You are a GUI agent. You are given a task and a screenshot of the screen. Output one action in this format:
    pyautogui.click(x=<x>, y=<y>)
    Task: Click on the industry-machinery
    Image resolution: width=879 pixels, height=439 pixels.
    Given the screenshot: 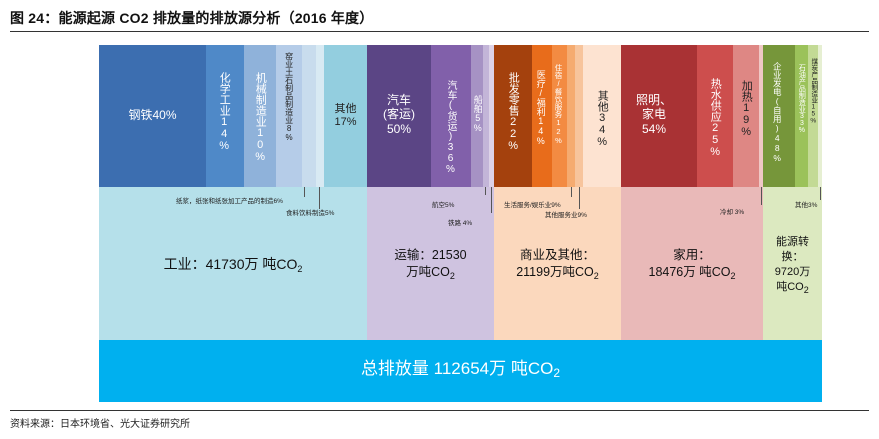 What is the action you would take?
    pyautogui.click(x=260, y=116)
    